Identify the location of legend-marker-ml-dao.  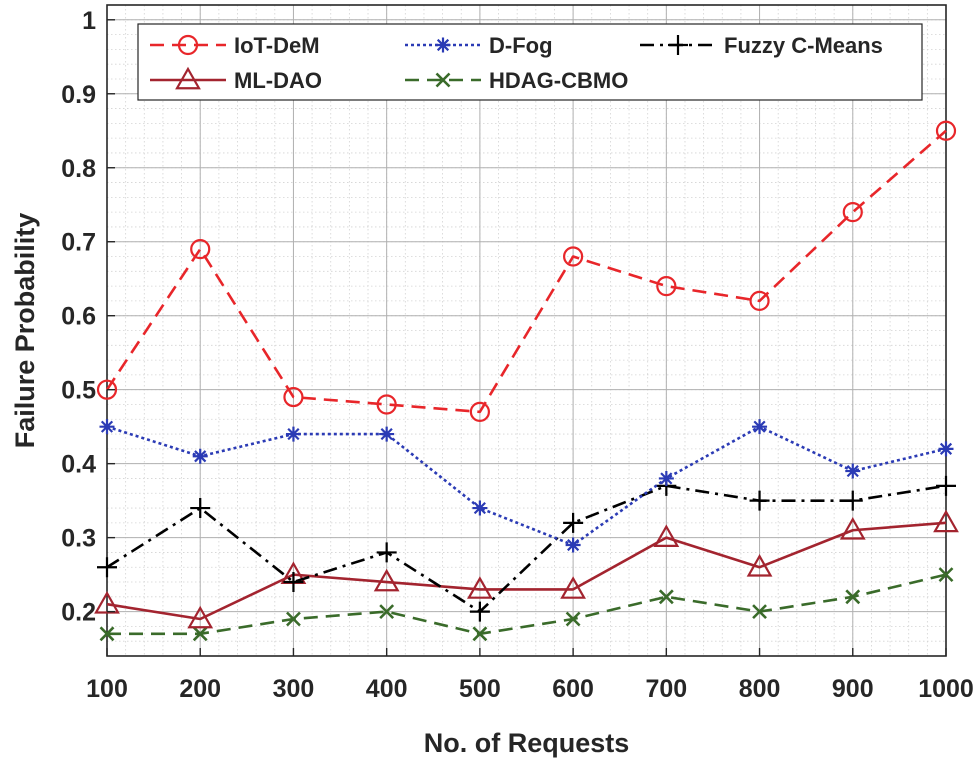
(188, 78).